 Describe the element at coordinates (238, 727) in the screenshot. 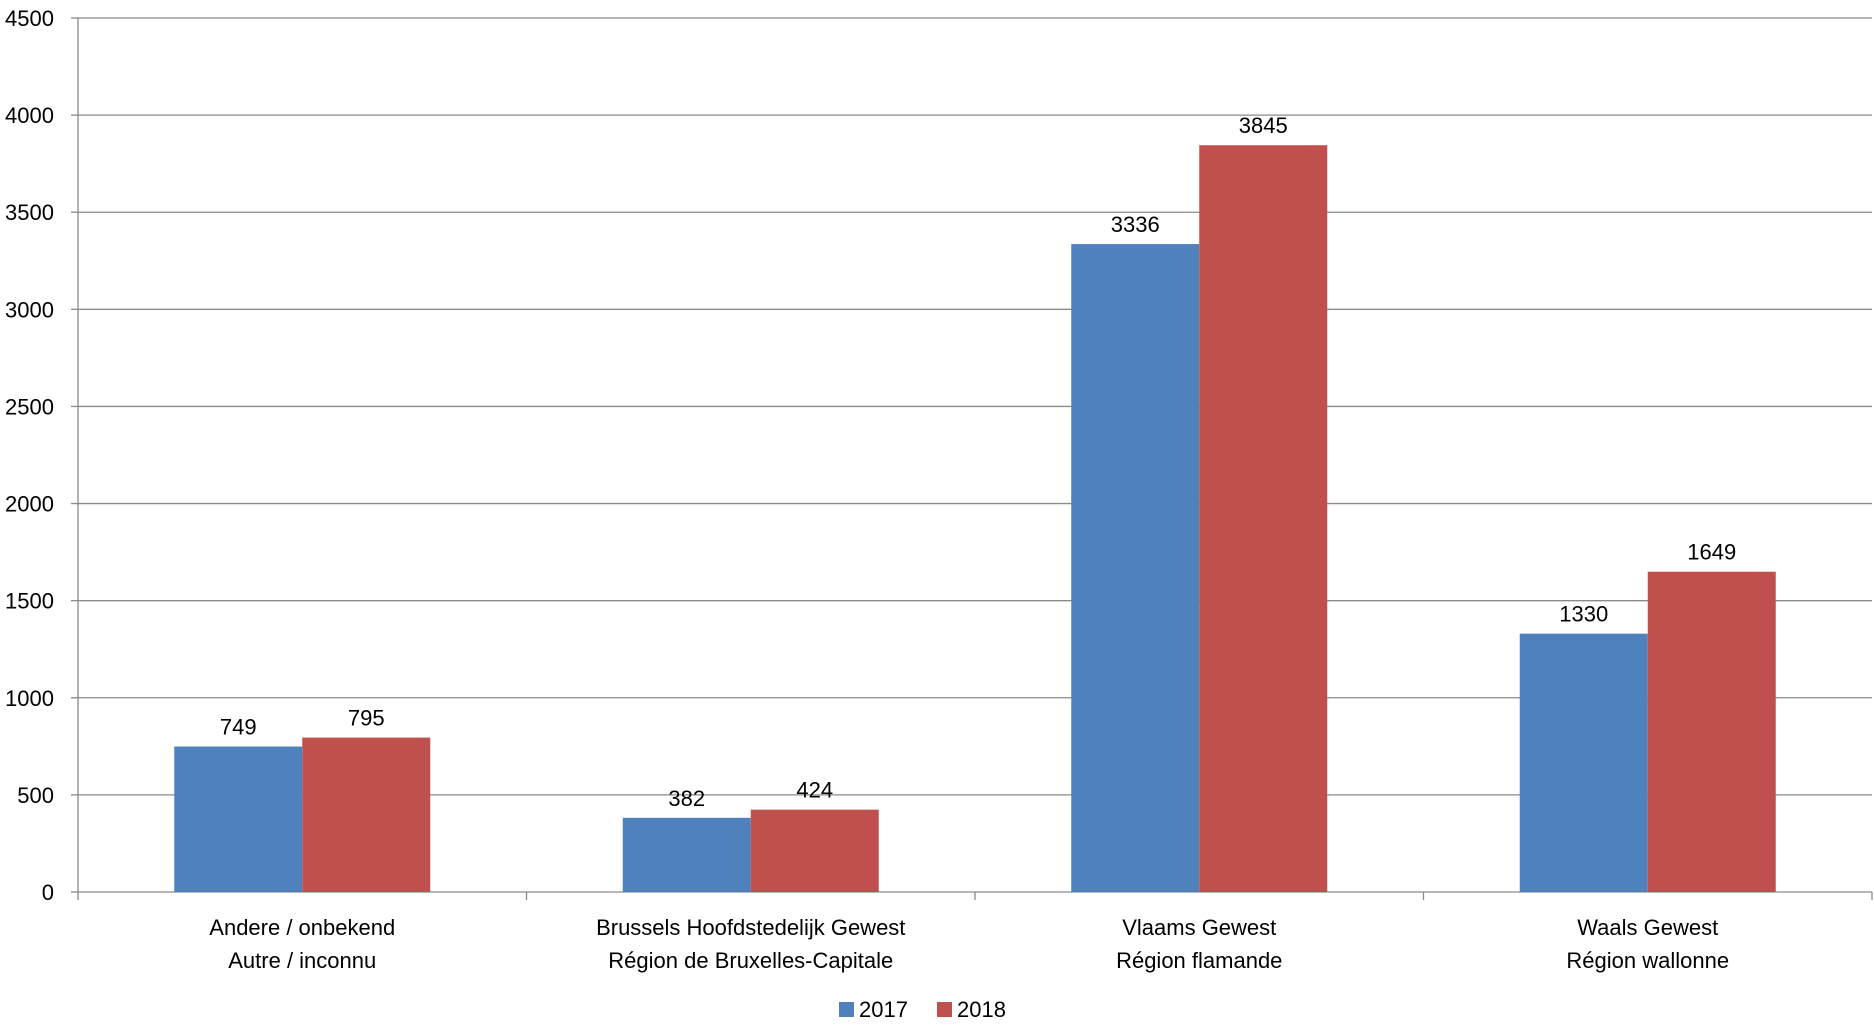

I see `data-label: 749` at that location.